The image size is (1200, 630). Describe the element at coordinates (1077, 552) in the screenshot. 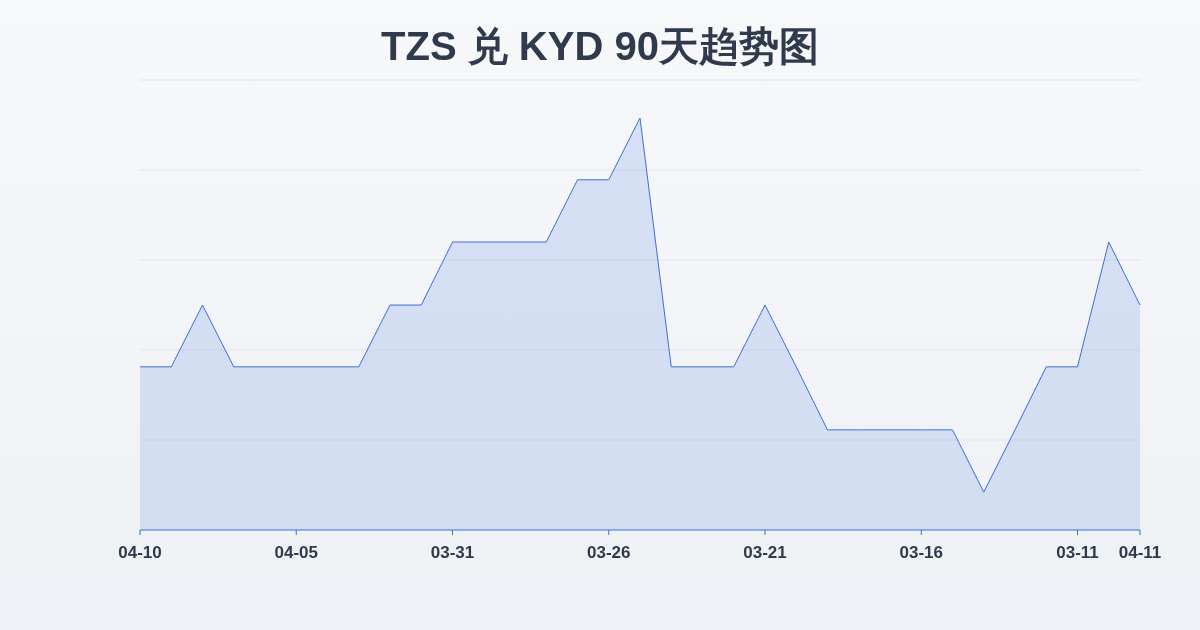

I see `x-tick-label: 03-11` at that location.